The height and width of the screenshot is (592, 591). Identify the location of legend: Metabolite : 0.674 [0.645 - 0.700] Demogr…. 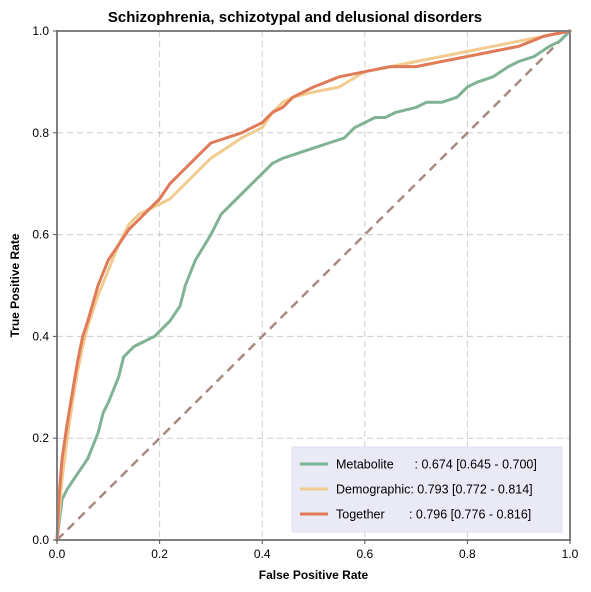
(427, 489).